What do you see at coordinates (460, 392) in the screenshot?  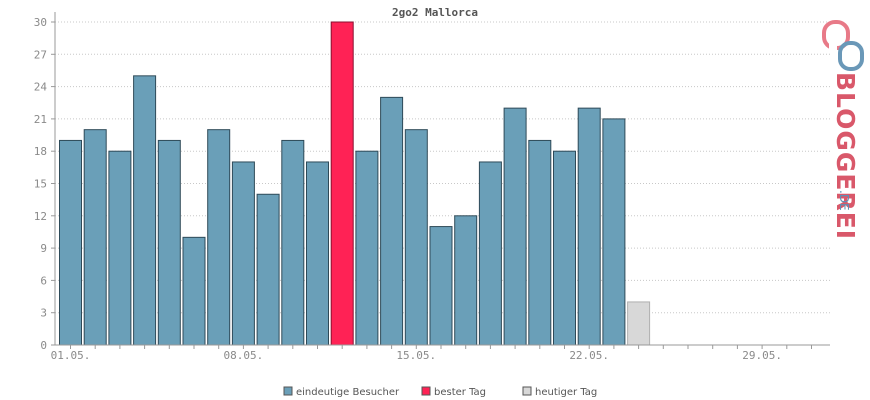 I see `legend-label: bester Tag` at bounding box center [460, 392].